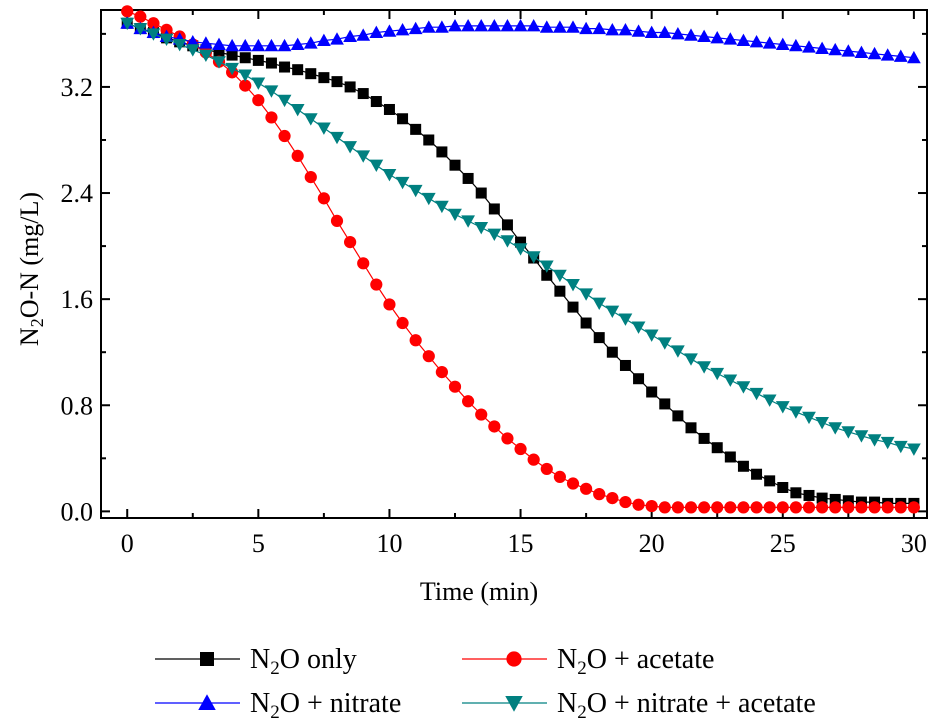  I want to click on legend-item: N2O only, so click(256, 661).